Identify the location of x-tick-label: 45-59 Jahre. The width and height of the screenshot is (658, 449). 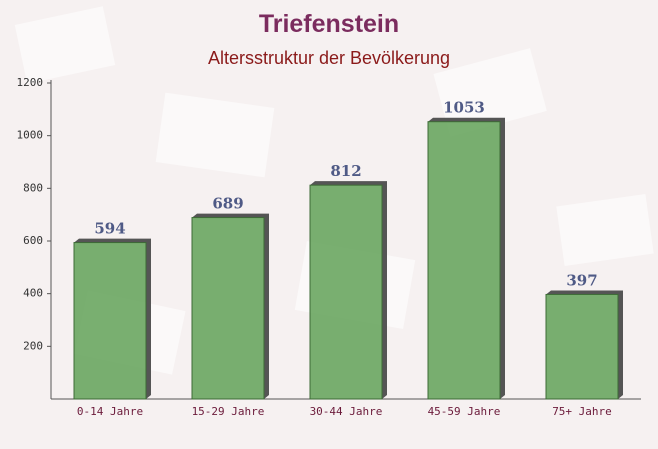
(464, 411).